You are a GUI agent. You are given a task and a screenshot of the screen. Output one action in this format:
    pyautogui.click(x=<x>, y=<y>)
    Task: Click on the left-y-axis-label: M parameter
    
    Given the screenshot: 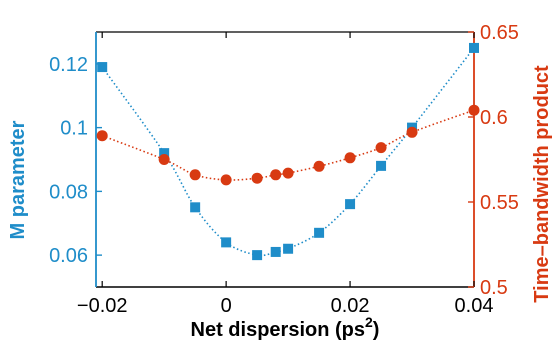 What is the action you would take?
    pyautogui.click(x=18, y=179)
    